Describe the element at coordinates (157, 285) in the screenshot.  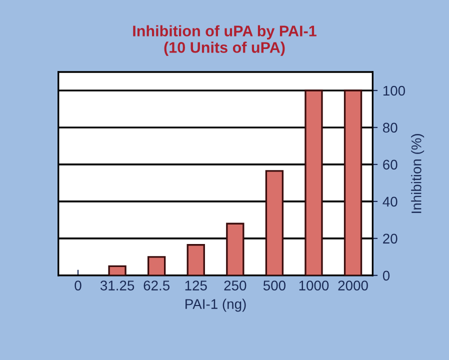
I see `x-tick-label: 62.5` at that location.